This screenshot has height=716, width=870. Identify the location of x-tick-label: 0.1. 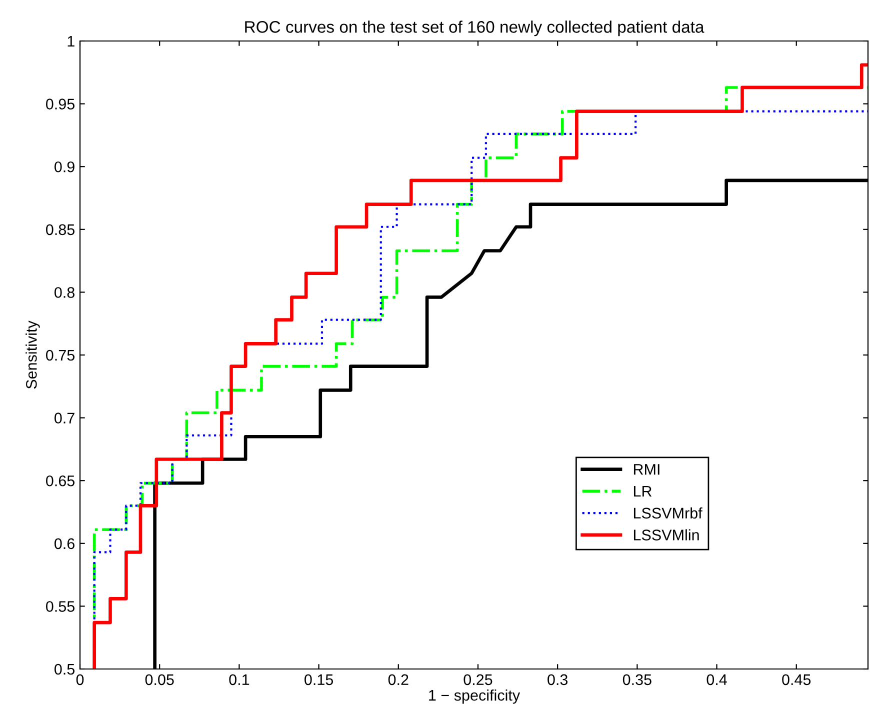
(239, 680).